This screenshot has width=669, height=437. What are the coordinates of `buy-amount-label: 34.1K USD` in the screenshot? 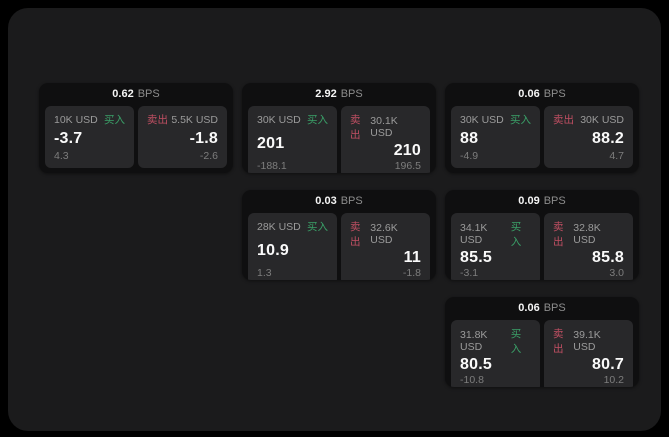 It's located at (474, 234).